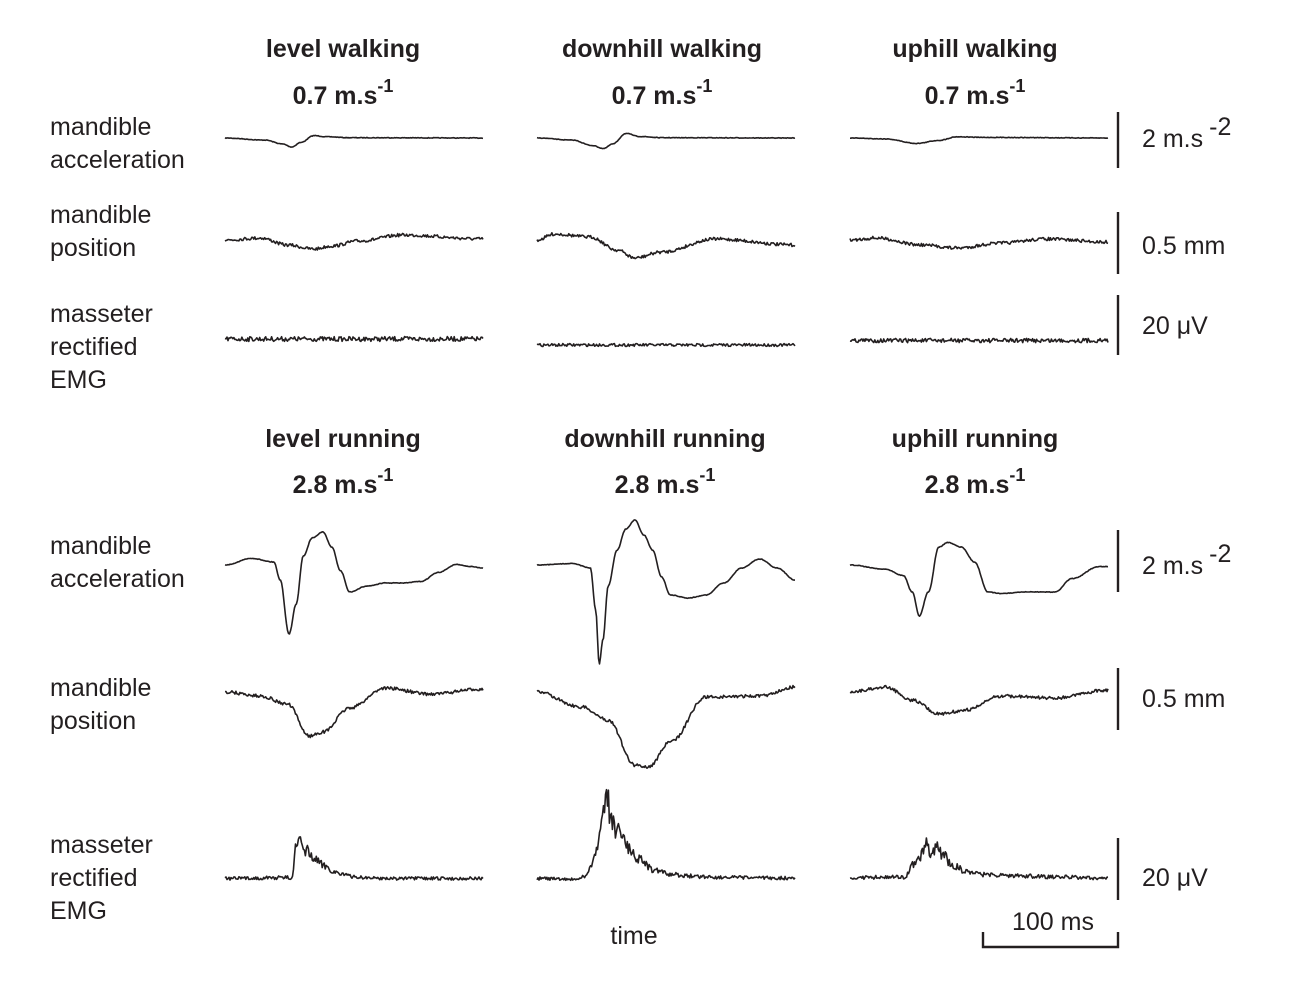 This screenshot has width=1299, height=989. I want to click on title-level-walking: level walking, so click(343, 49).